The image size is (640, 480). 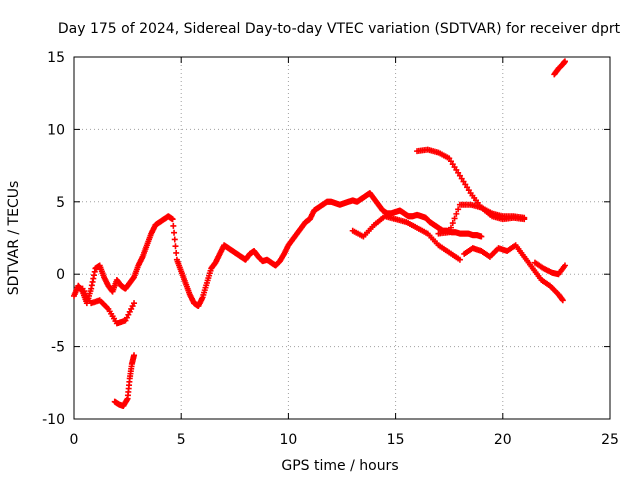 What do you see at coordinates (124, 380) in the screenshot?
I see `series-dip-segment` at bounding box center [124, 380].